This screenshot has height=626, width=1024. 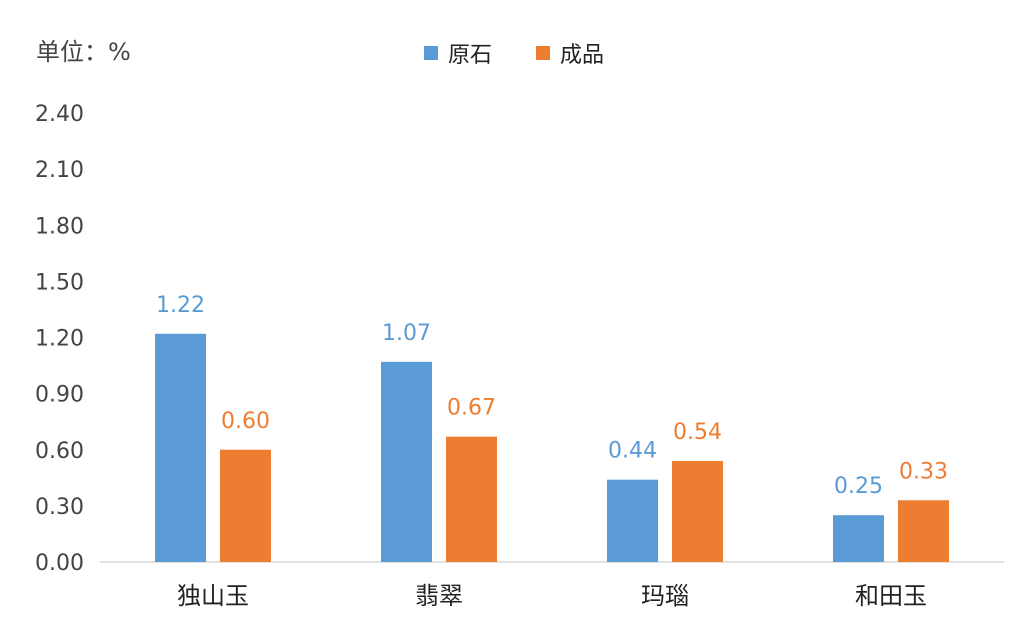 I want to click on y-tick-label: 0.00, so click(x=59, y=563).